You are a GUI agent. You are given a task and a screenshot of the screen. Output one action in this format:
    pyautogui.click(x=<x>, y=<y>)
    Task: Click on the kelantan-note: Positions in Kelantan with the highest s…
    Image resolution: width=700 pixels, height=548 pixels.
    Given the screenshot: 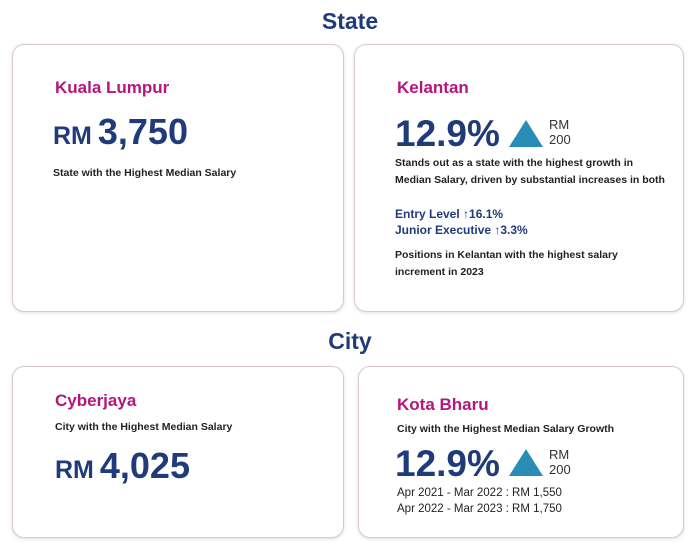 What is the action you would take?
    pyautogui.click(x=506, y=264)
    